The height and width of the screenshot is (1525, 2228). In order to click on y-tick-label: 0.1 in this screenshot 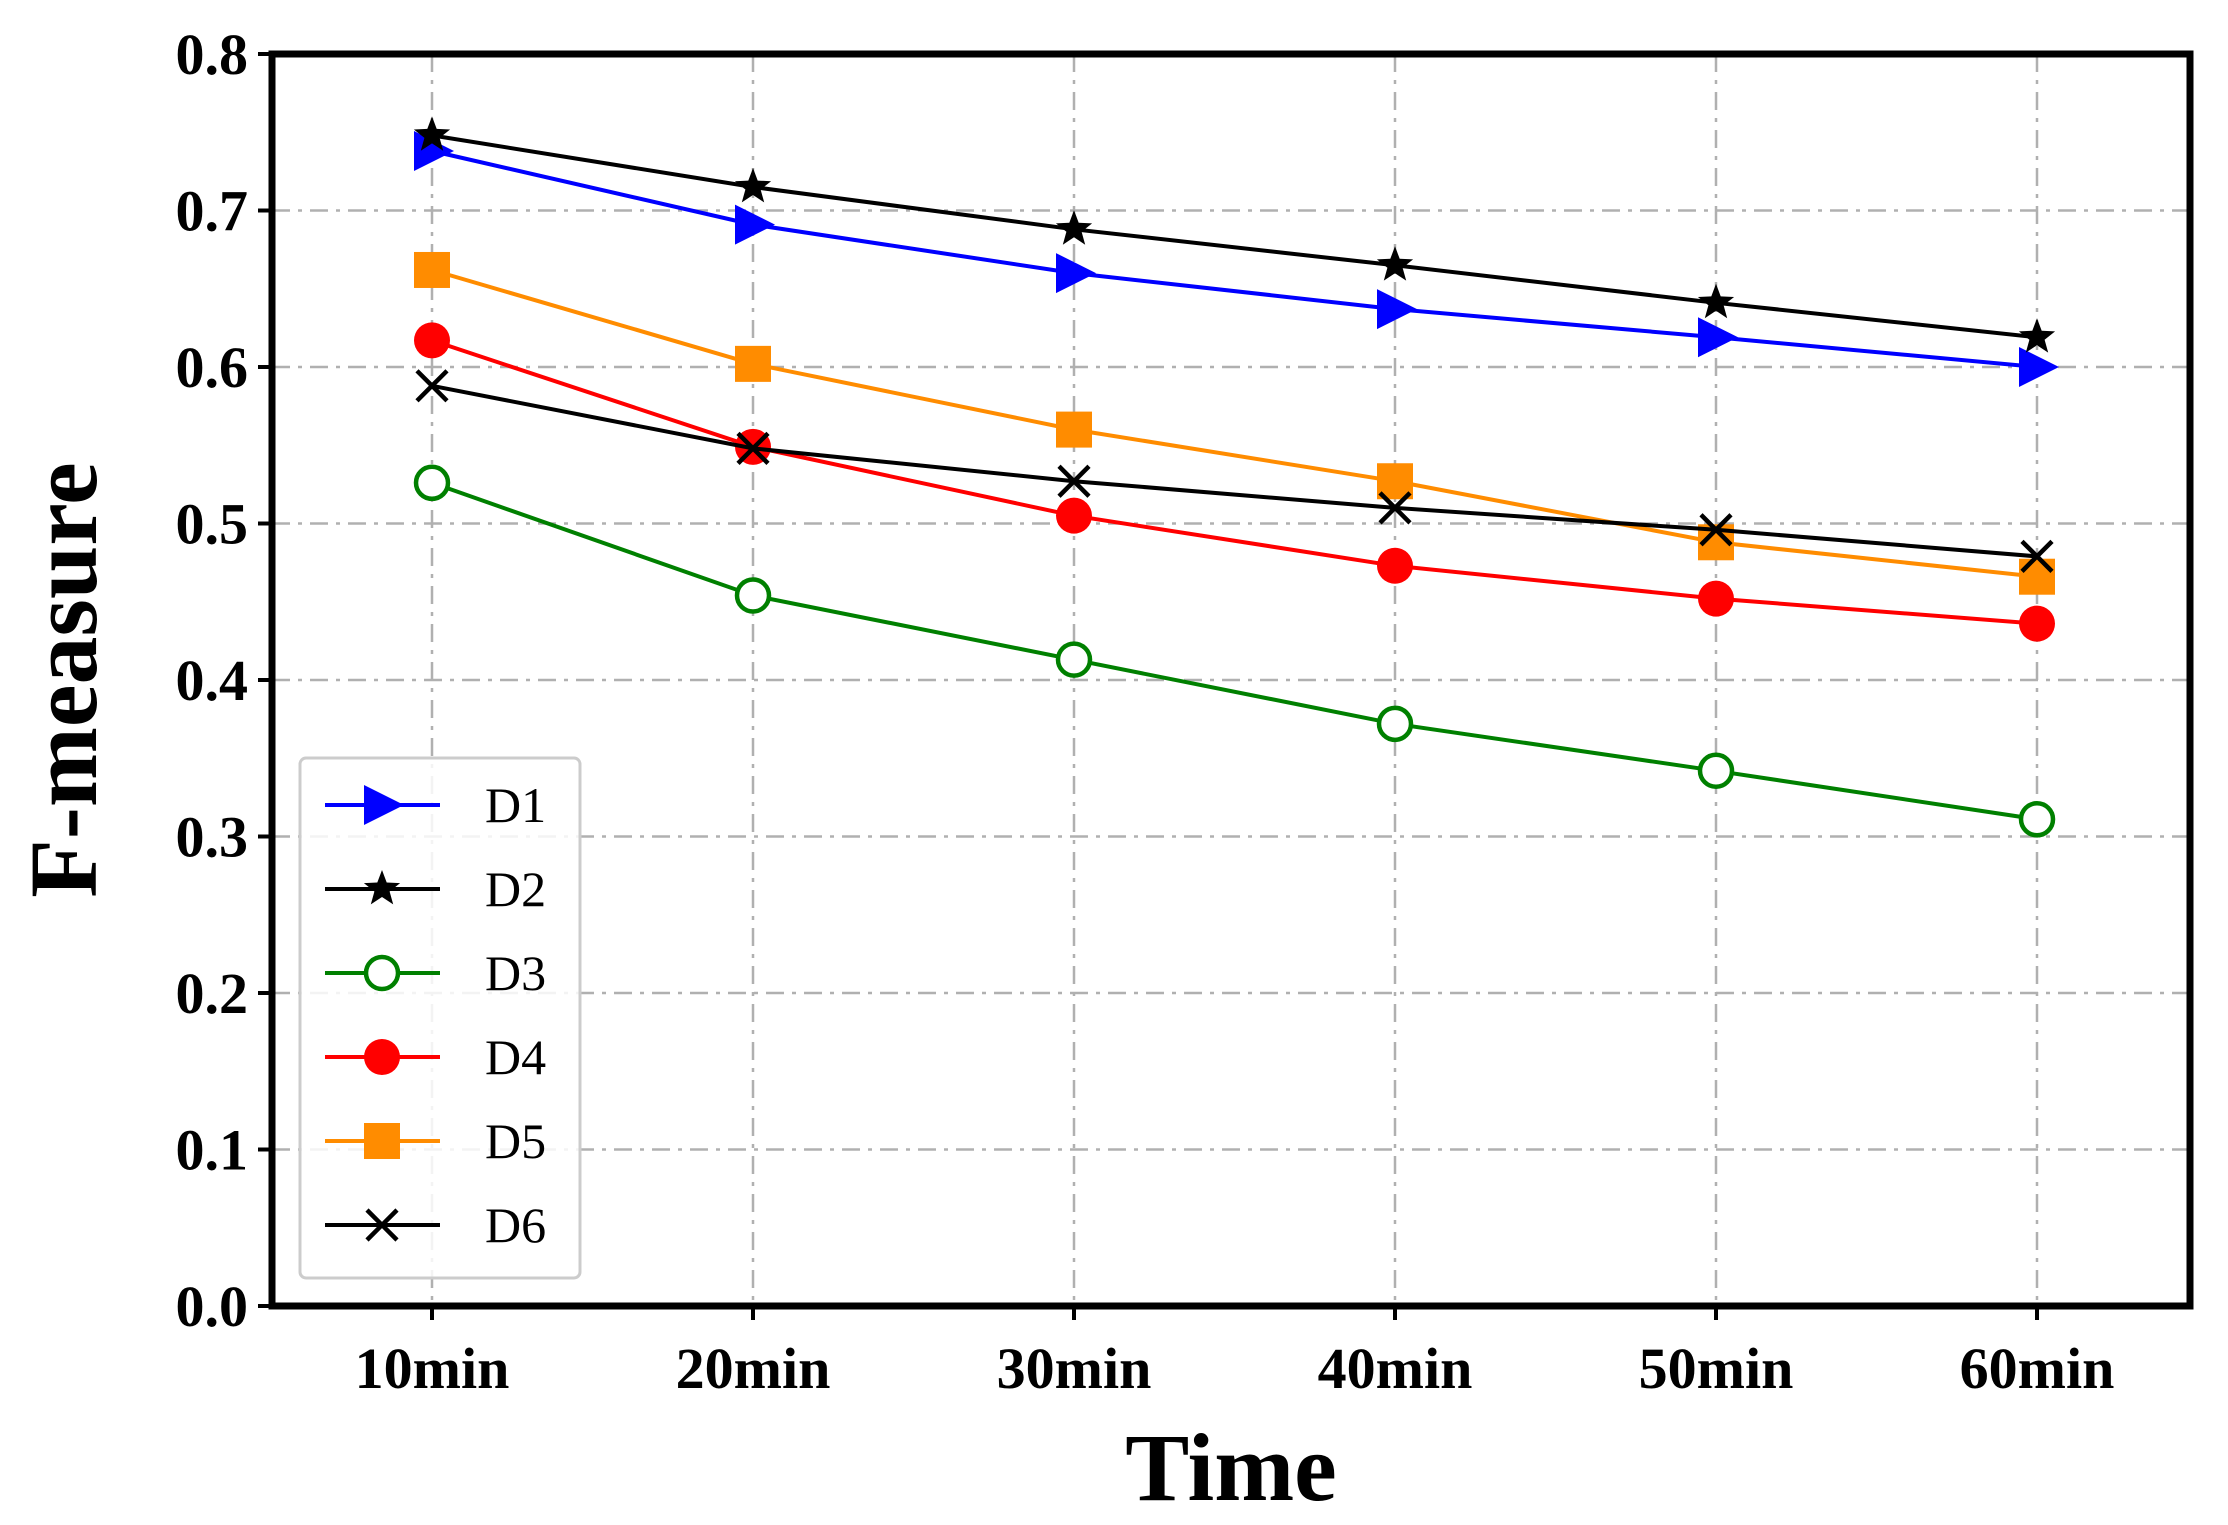, I will do `click(212, 1150)`.